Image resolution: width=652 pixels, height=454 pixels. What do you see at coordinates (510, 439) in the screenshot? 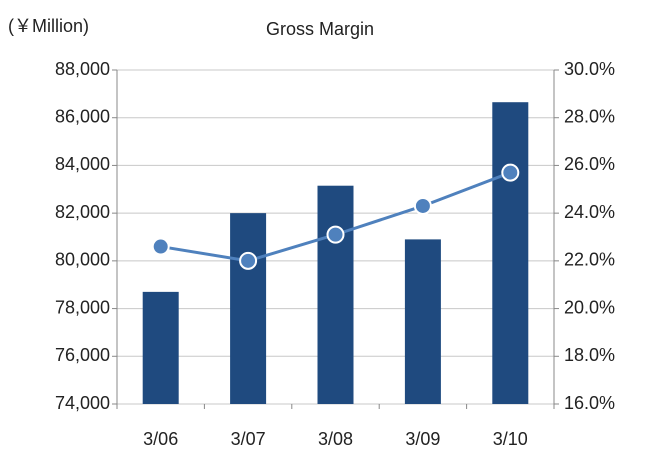
I see `x-tick-label: 3/10` at bounding box center [510, 439].